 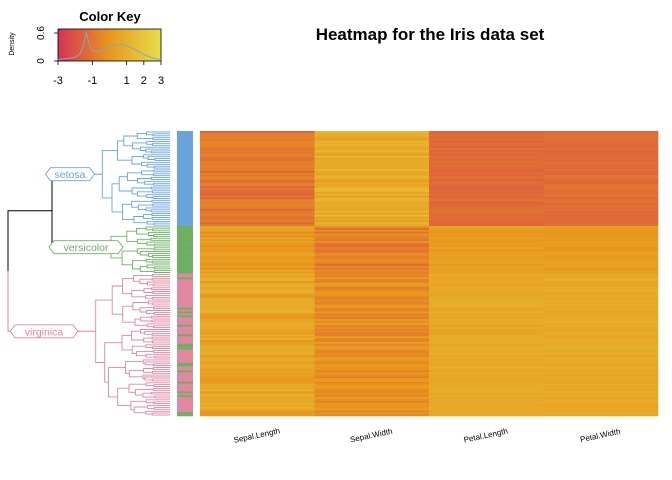 What do you see at coordinates (66, 252) in the screenshot?
I see `group-labels: setosa versicolor virginica` at bounding box center [66, 252].